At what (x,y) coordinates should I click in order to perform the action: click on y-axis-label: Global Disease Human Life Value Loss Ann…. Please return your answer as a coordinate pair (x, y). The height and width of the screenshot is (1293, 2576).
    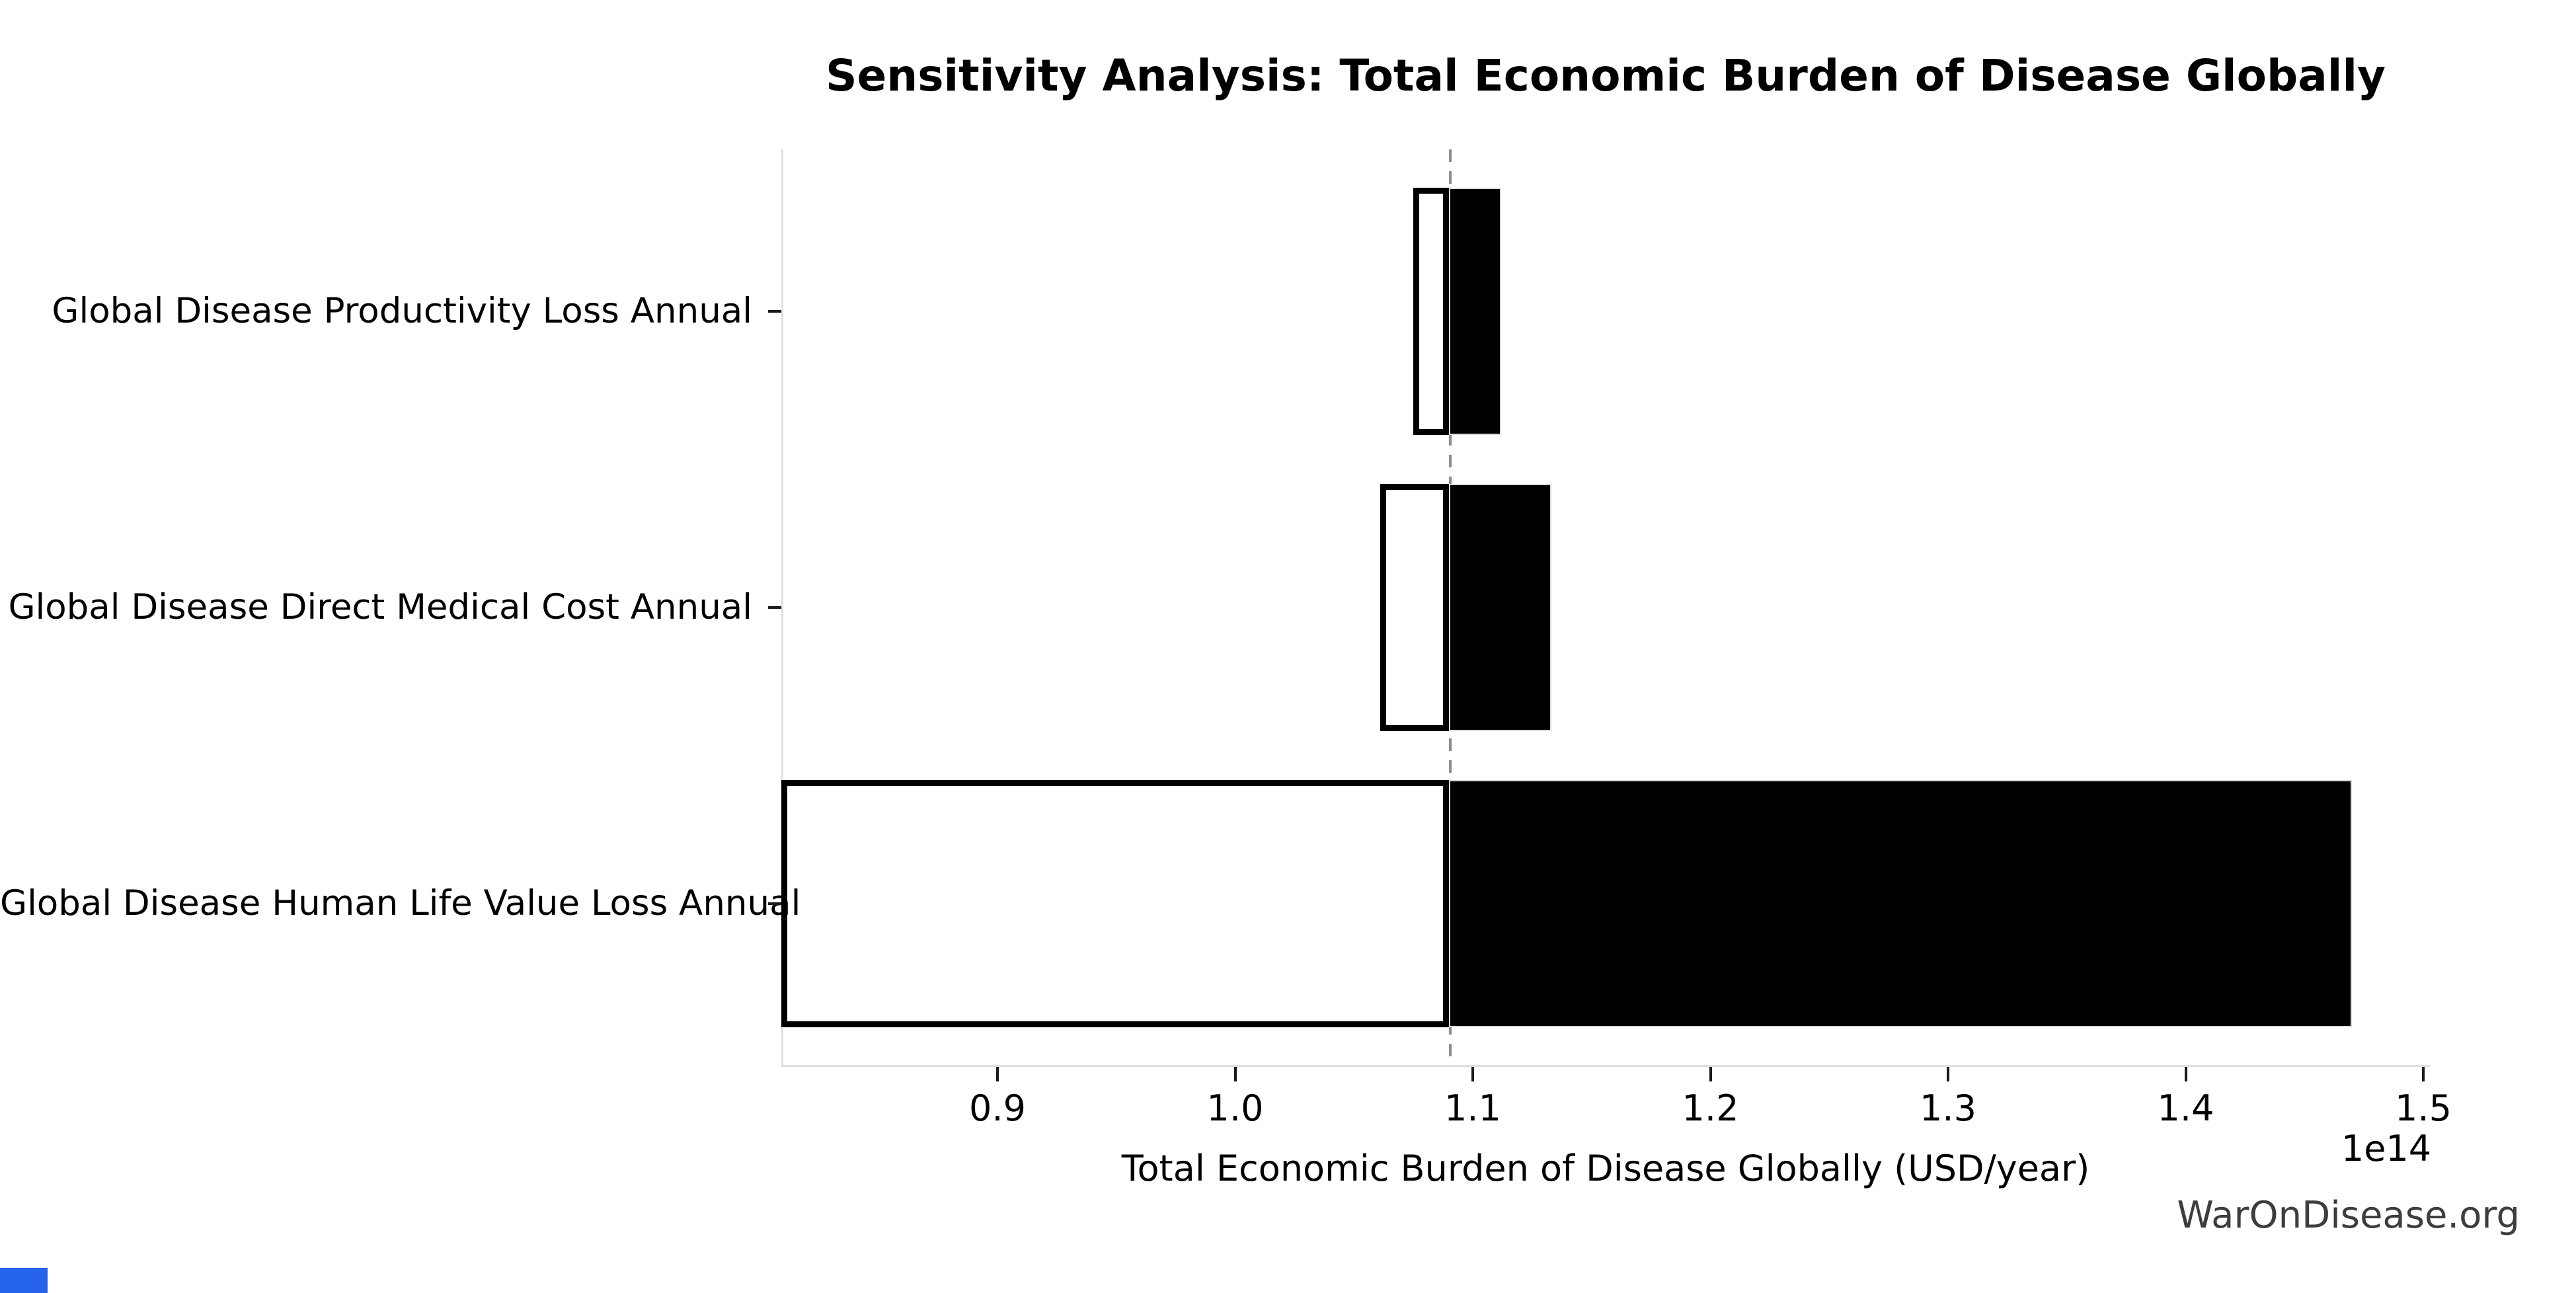
    Looking at the image, I should click on (400, 903).